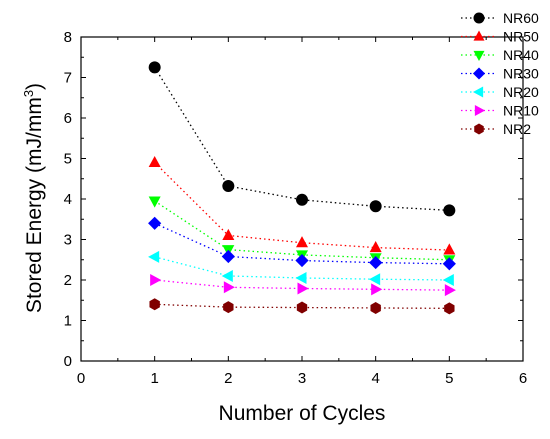 This screenshot has height=439, width=550. What do you see at coordinates (302, 413) in the screenshot?
I see `x-axis-title: Number of Cycles` at bounding box center [302, 413].